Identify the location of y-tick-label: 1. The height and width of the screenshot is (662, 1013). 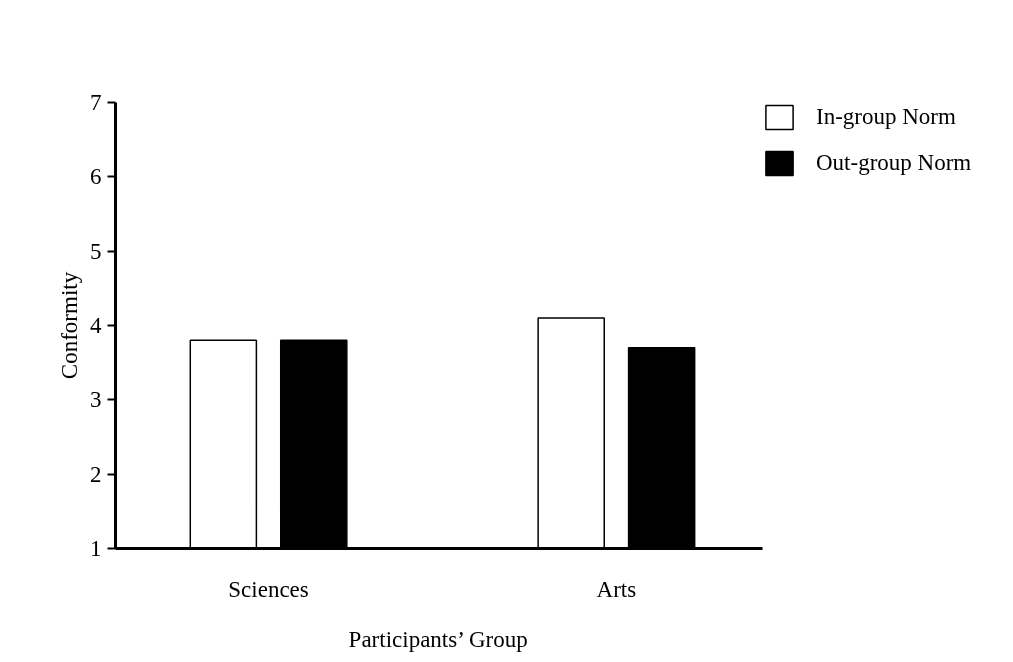
(96, 548).